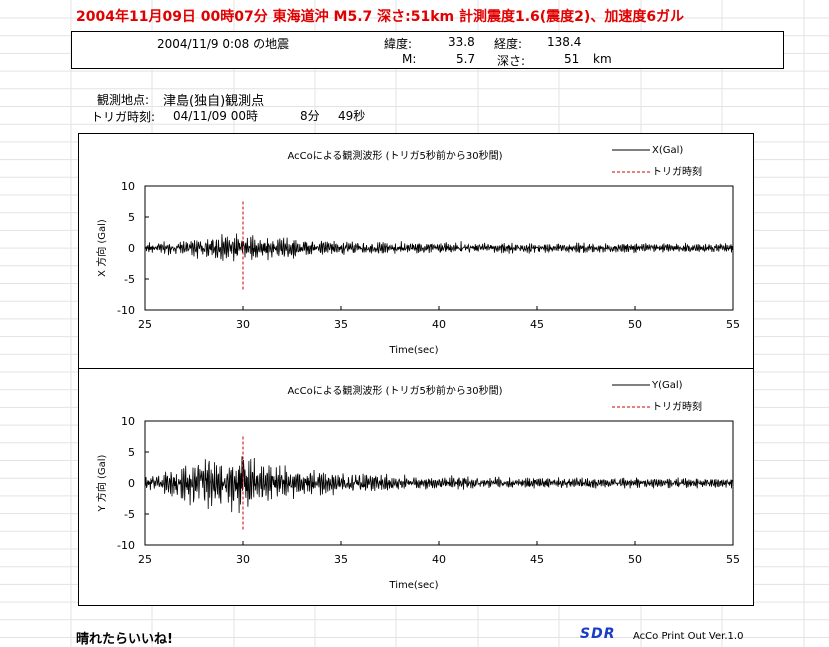  I want to click on trigger-minutes: 8分, so click(310, 116).